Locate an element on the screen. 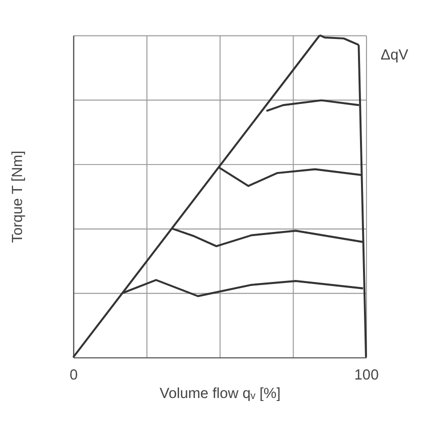 This screenshot has width=448, height=432. x-axis-title: Volume flow qᵥ [%] is located at coordinates (220, 394).